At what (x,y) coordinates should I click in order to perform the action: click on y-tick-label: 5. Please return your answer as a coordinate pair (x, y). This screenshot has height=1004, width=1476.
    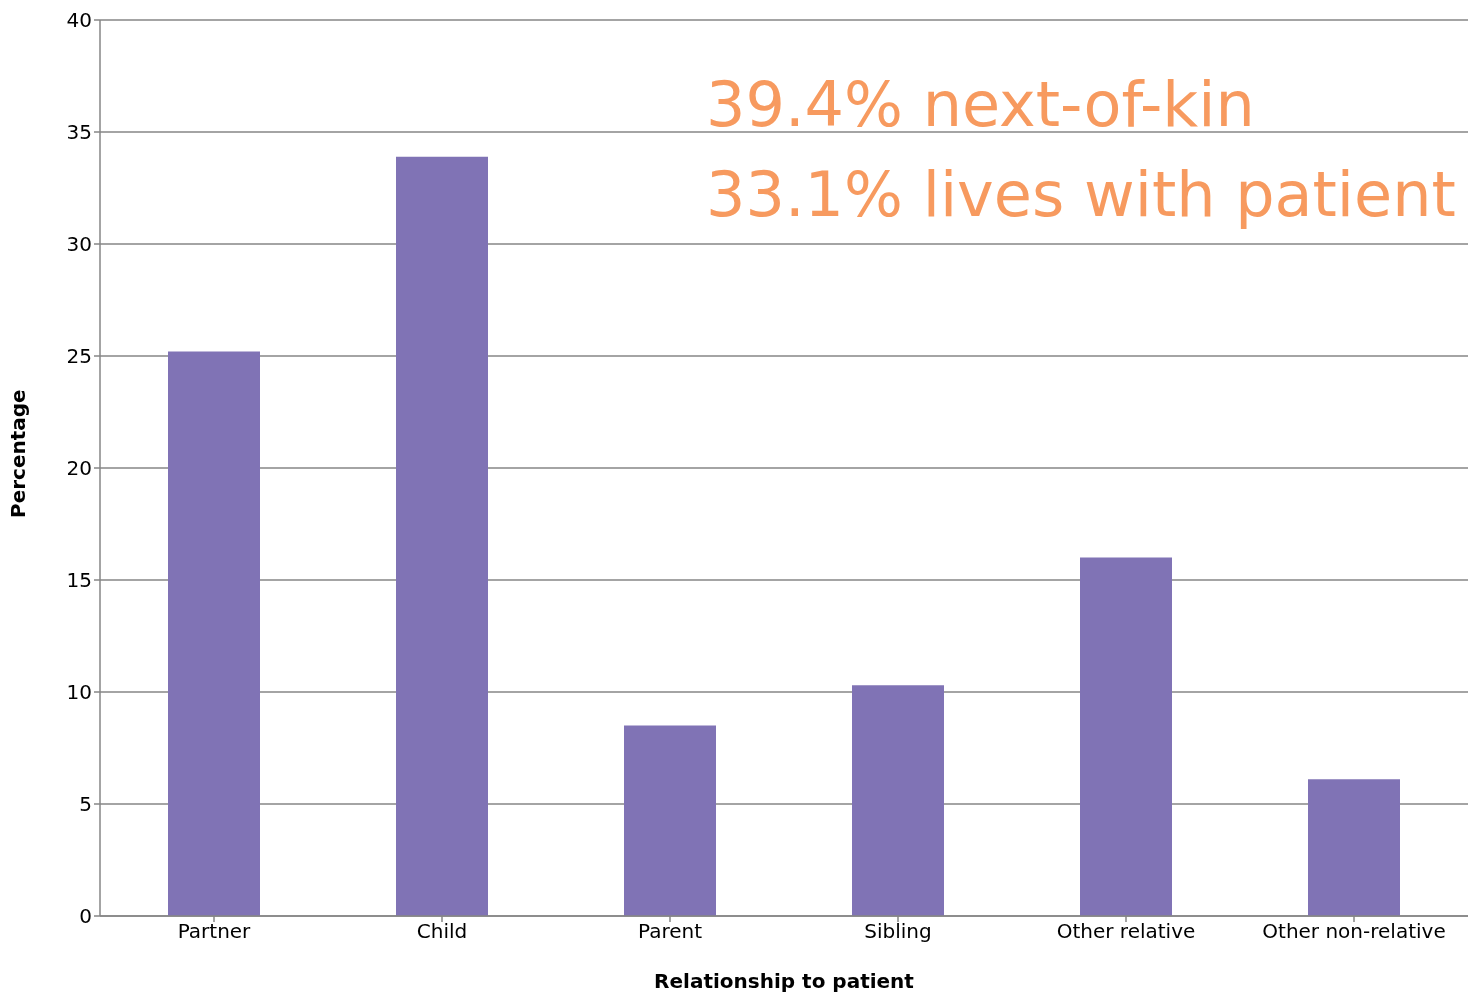
    Looking at the image, I should click on (85, 804).